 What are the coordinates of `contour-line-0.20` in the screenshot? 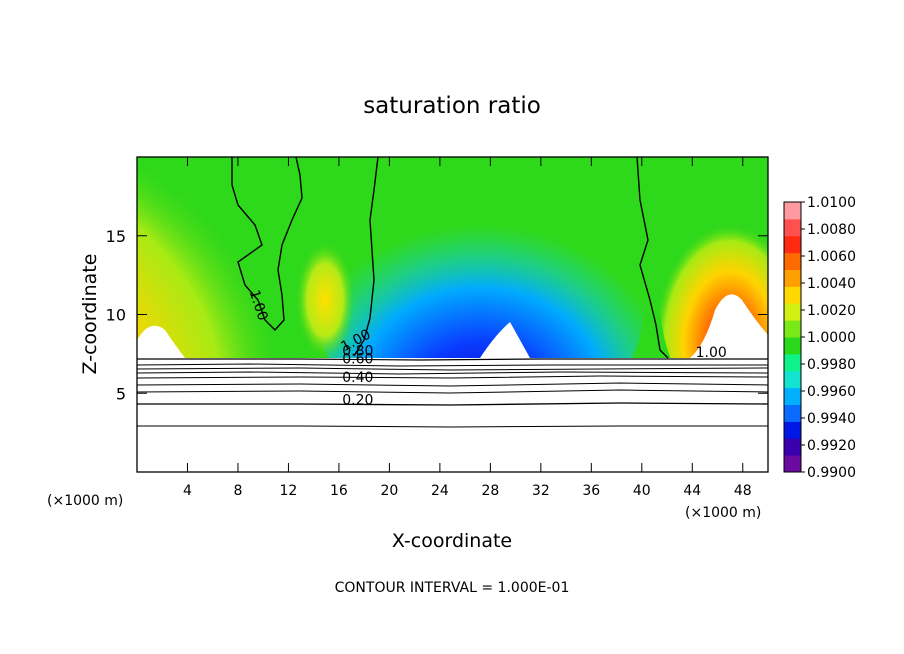 It's located at (452, 404).